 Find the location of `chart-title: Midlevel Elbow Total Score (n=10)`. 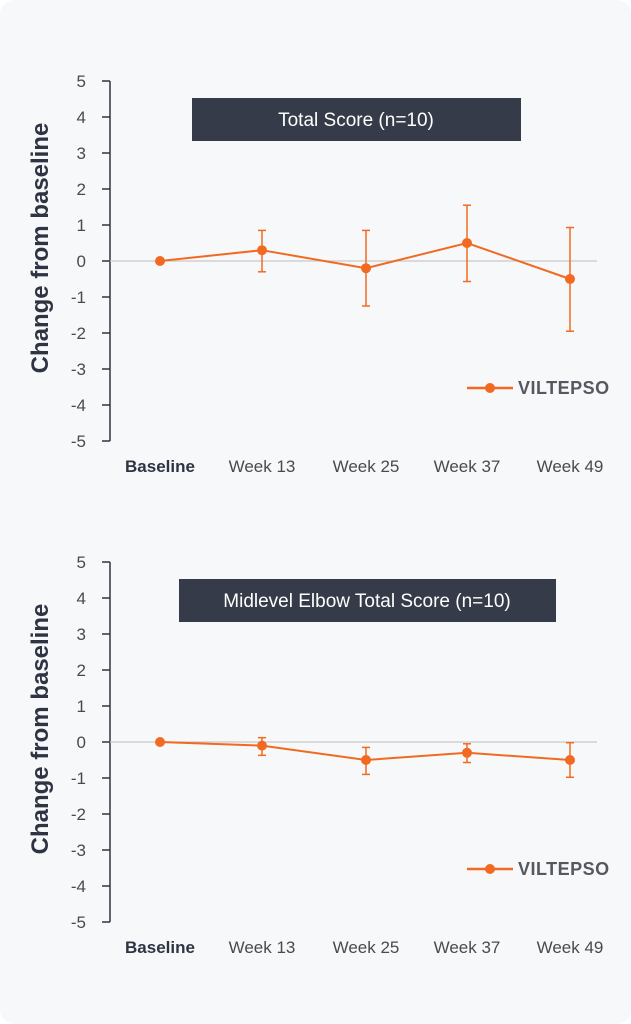

chart-title: Midlevel Elbow Total Score (n=10) is located at coordinates (366, 601).